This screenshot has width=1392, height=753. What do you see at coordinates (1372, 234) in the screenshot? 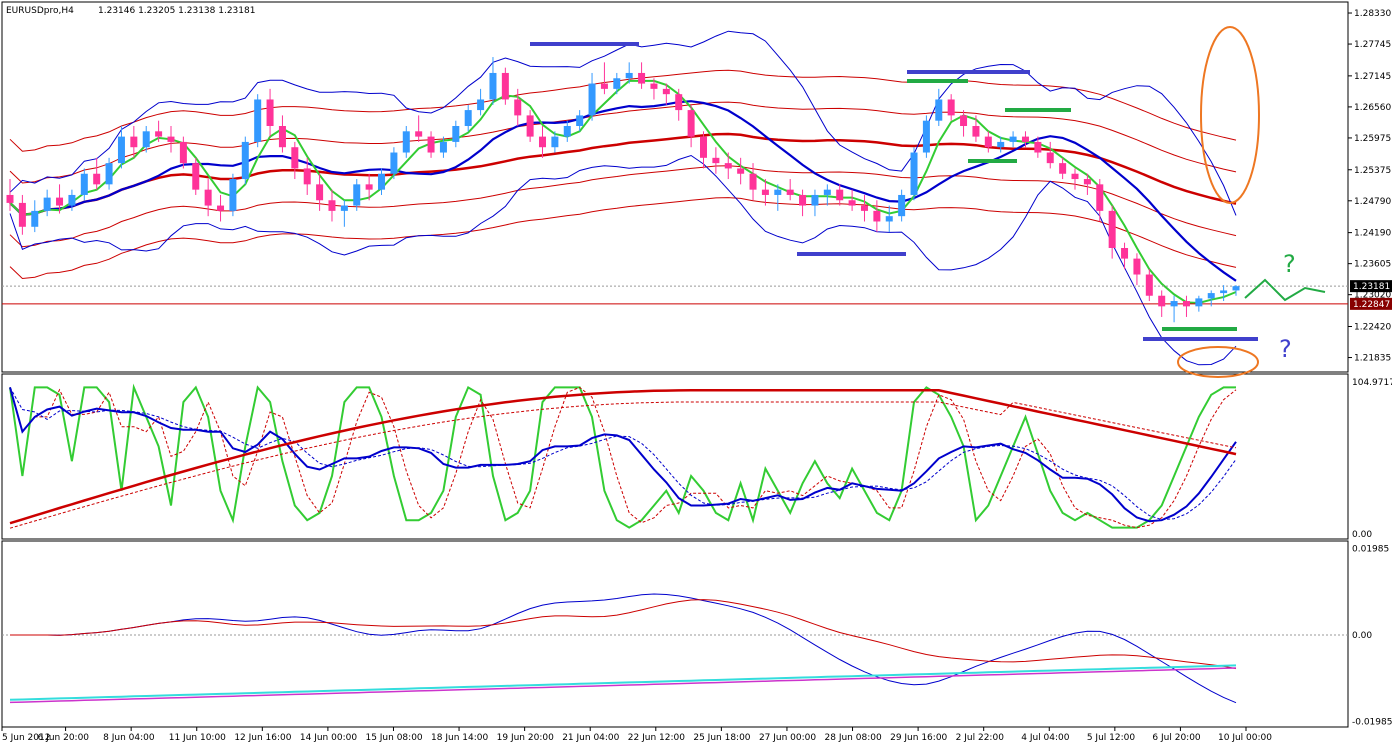
I see `price-tick-label: 1.24190` at bounding box center [1372, 234].